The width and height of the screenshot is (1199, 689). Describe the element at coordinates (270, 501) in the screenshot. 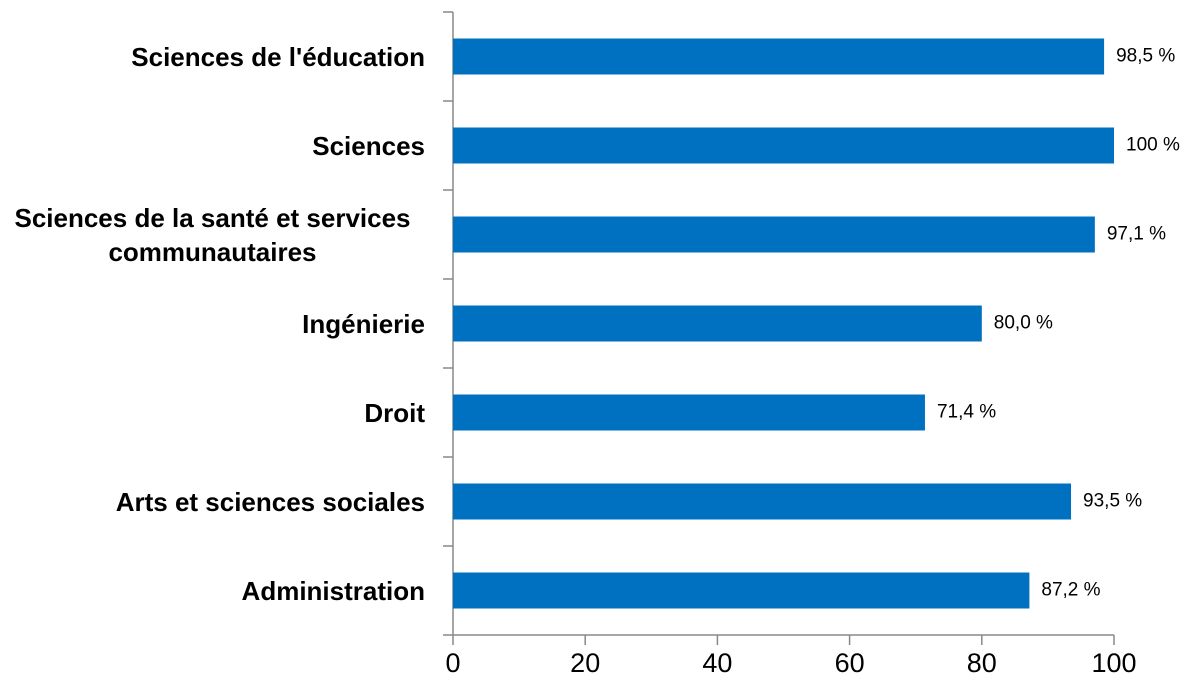

I see `category-text: Arts et sciences sociales` at that location.